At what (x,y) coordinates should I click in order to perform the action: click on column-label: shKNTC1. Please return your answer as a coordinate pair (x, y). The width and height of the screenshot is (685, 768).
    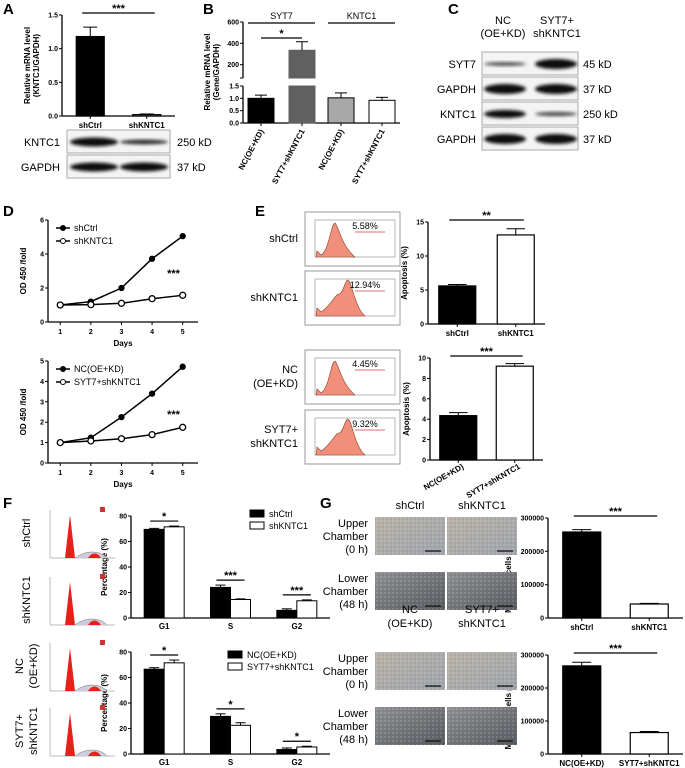
    Looking at the image, I should click on (482, 506).